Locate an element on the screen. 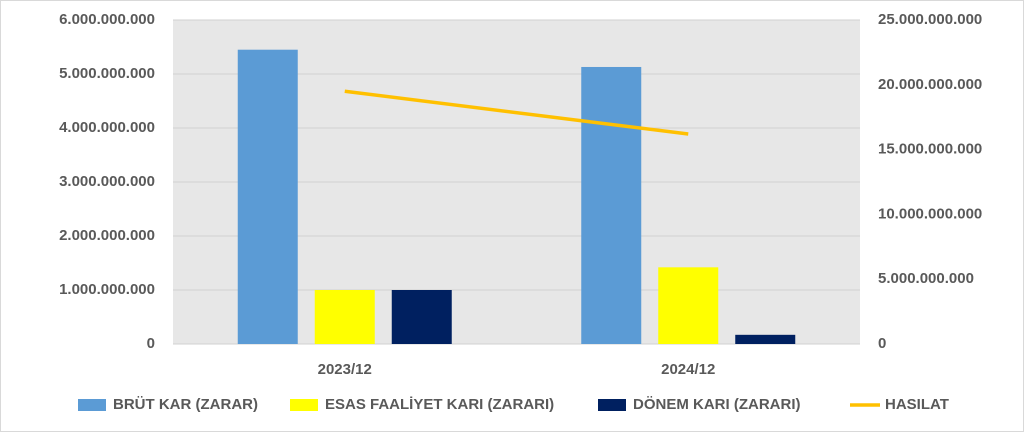 The image size is (1024, 432). y-tick-label: 2.000.000.000 is located at coordinates (107, 235).